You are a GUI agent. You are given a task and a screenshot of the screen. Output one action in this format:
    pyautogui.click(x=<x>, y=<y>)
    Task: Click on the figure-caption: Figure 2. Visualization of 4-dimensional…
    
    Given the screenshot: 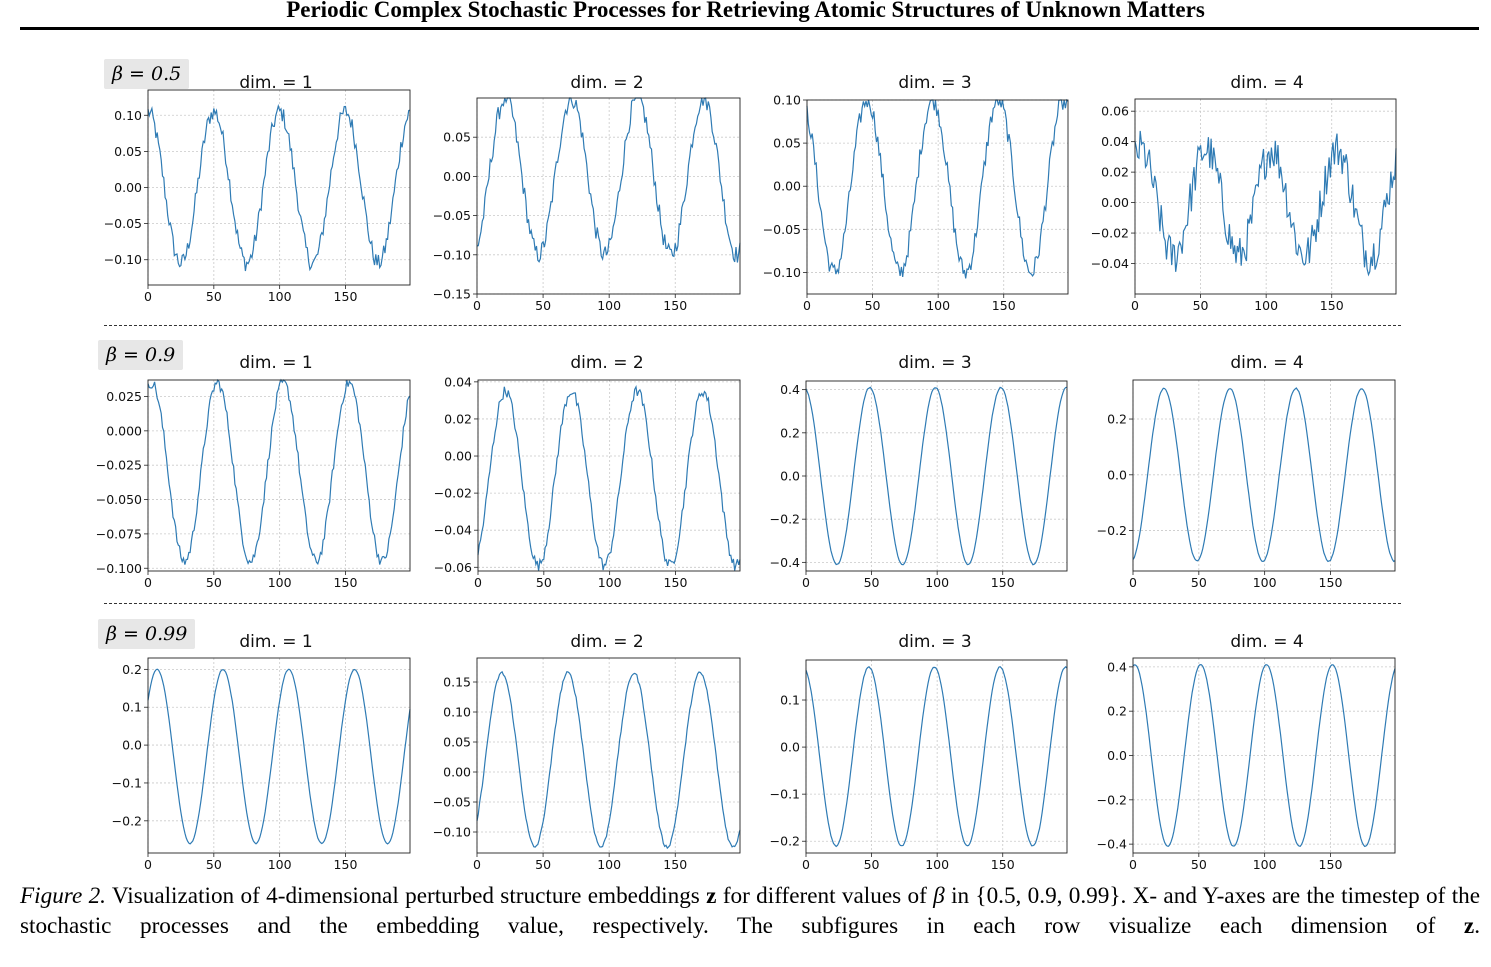 What is the action you would take?
    pyautogui.click(x=750, y=911)
    